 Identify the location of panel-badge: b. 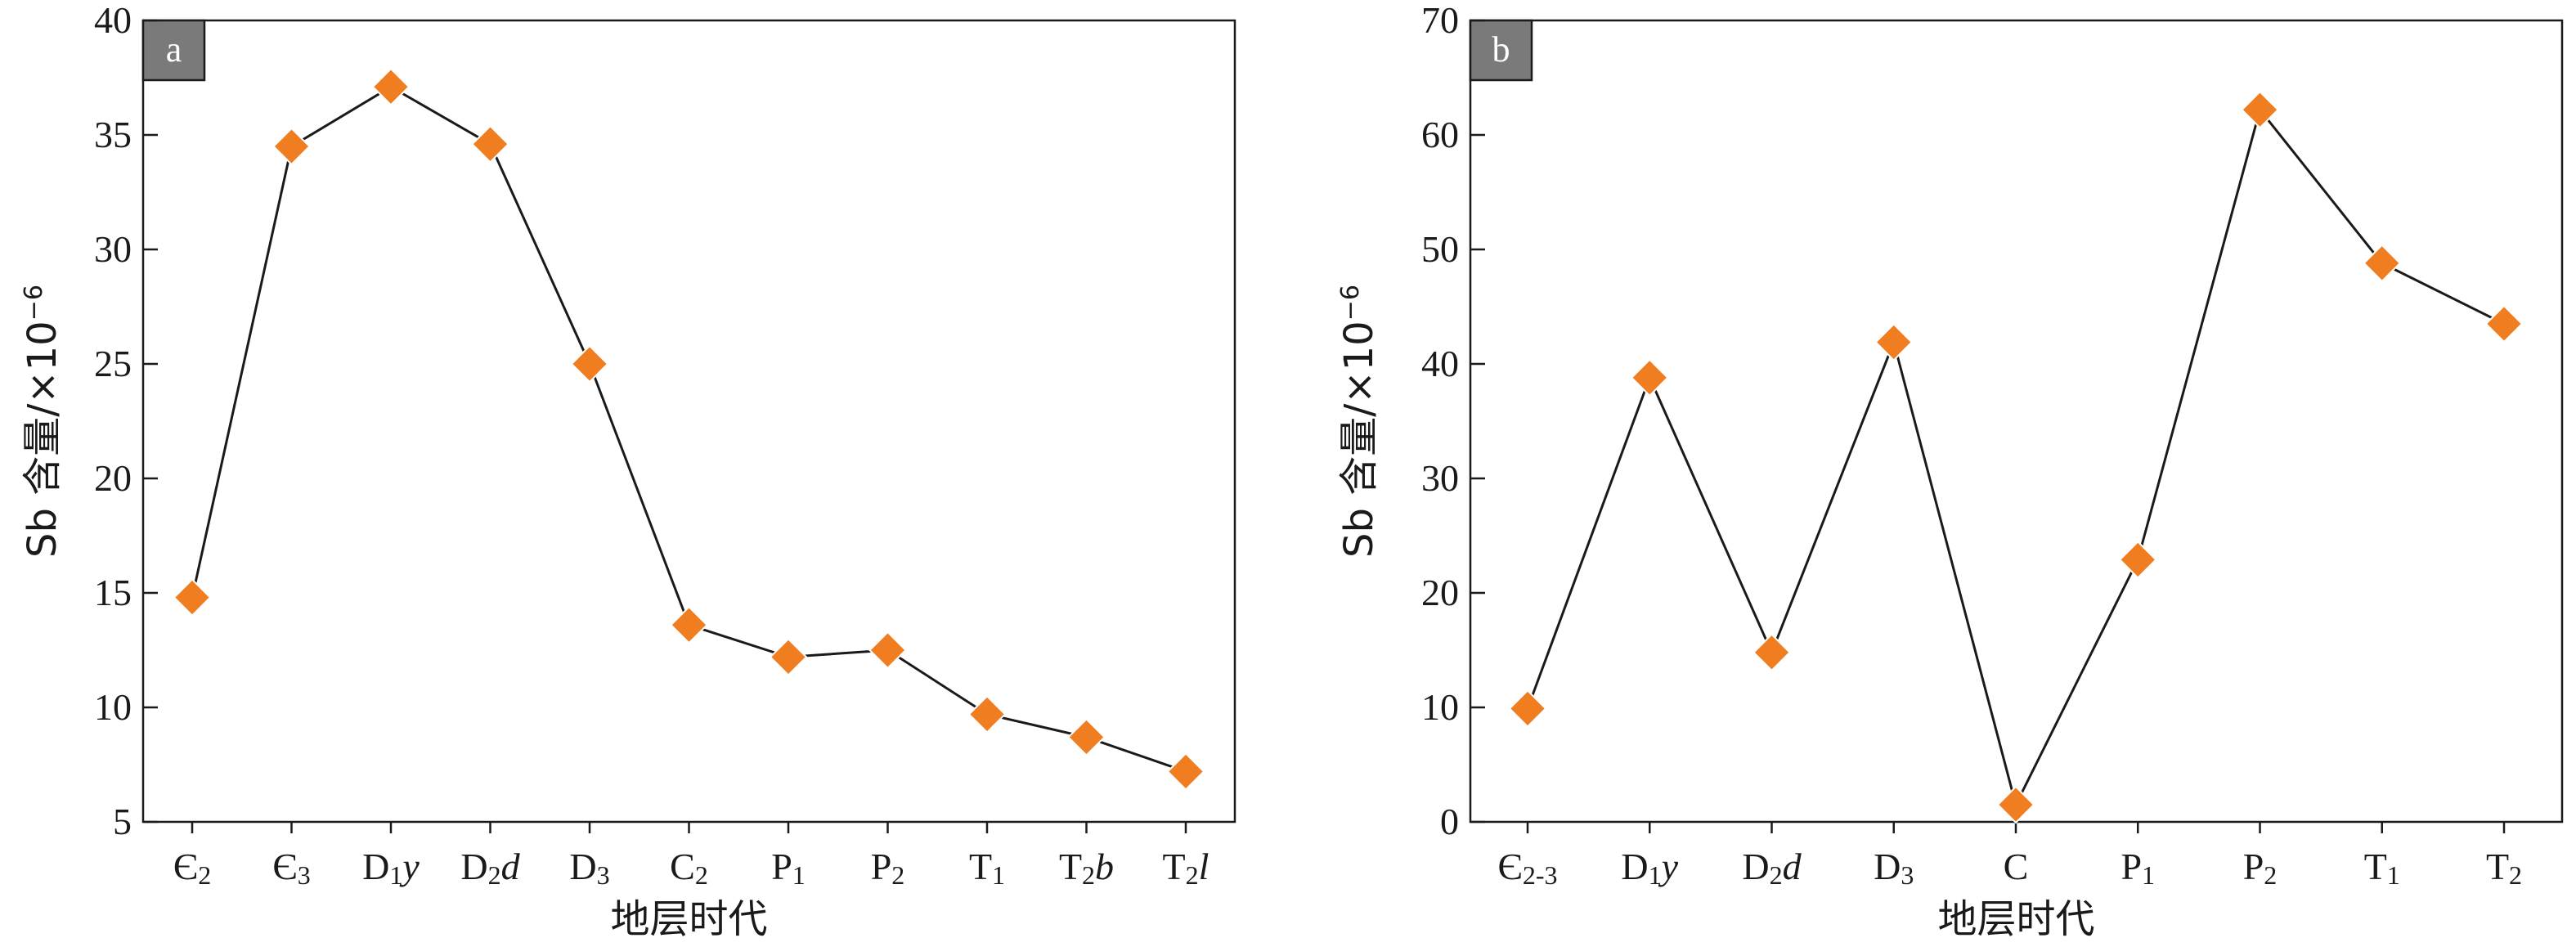
(1501, 50).